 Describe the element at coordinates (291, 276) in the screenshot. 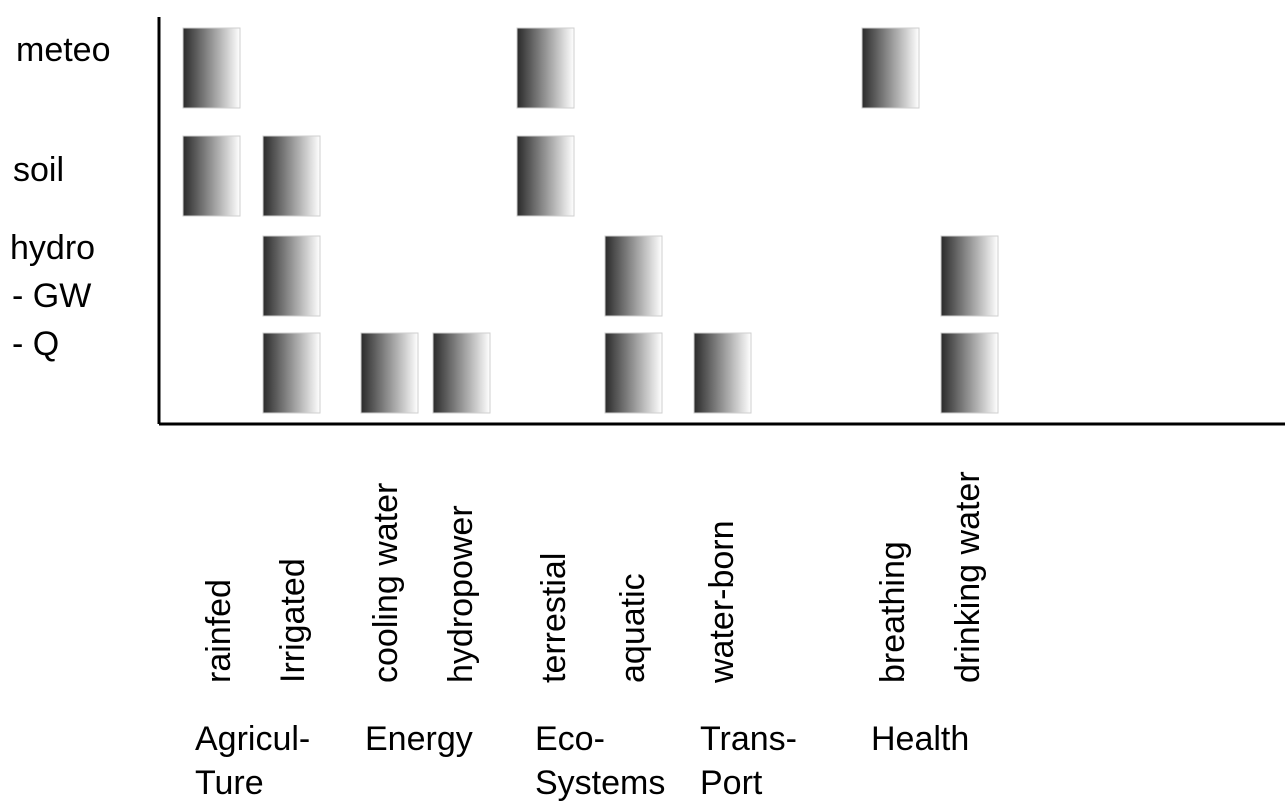

I see `cell-gw-irrigated` at that location.